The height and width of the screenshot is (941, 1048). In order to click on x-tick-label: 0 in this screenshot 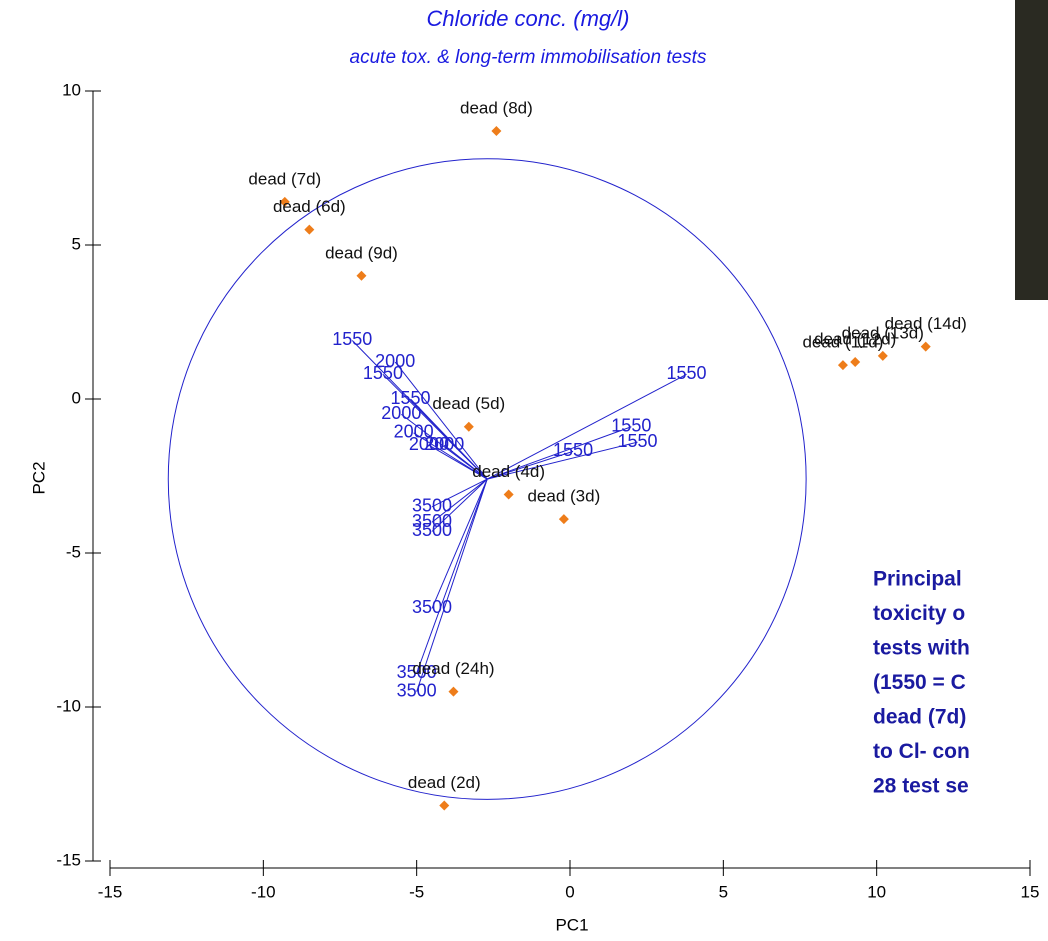, I will do `click(569, 891)`.